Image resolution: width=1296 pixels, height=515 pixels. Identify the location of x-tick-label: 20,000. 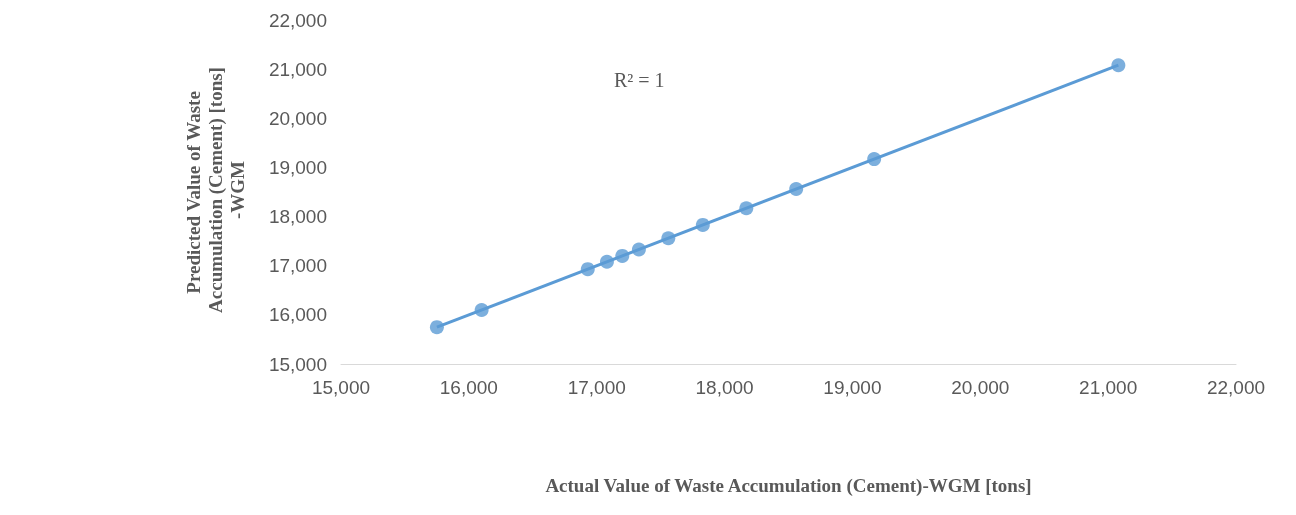
(980, 387).